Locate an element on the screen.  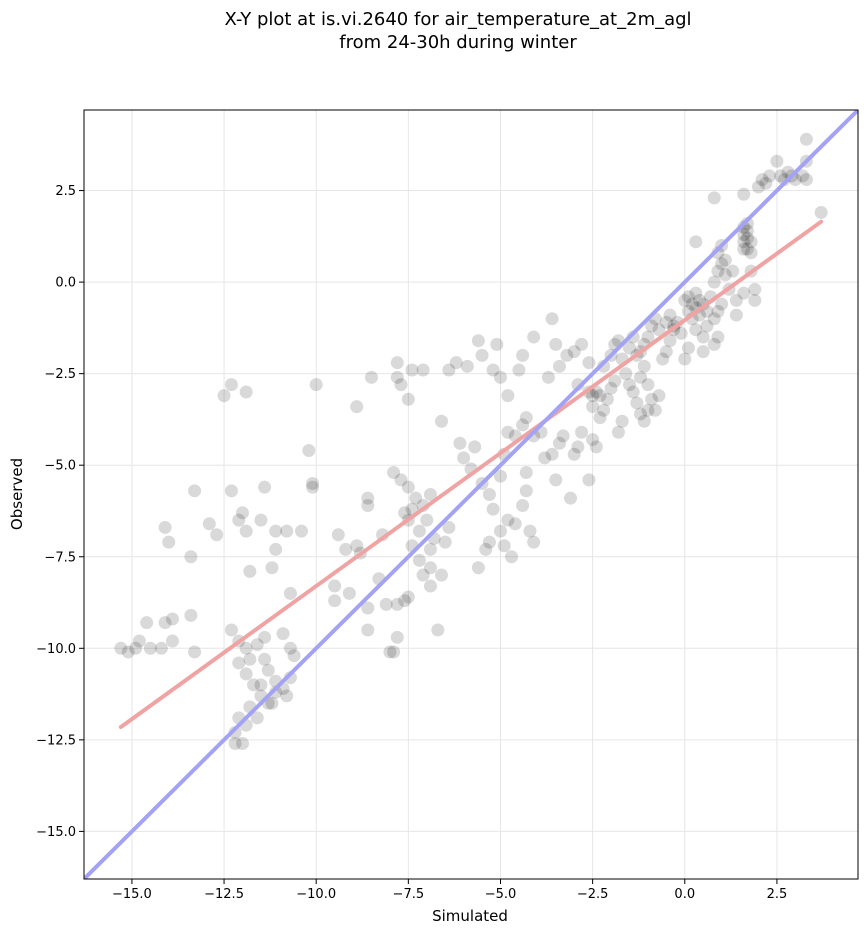
y-tick-label: −2.5 is located at coordinates (60, 374).